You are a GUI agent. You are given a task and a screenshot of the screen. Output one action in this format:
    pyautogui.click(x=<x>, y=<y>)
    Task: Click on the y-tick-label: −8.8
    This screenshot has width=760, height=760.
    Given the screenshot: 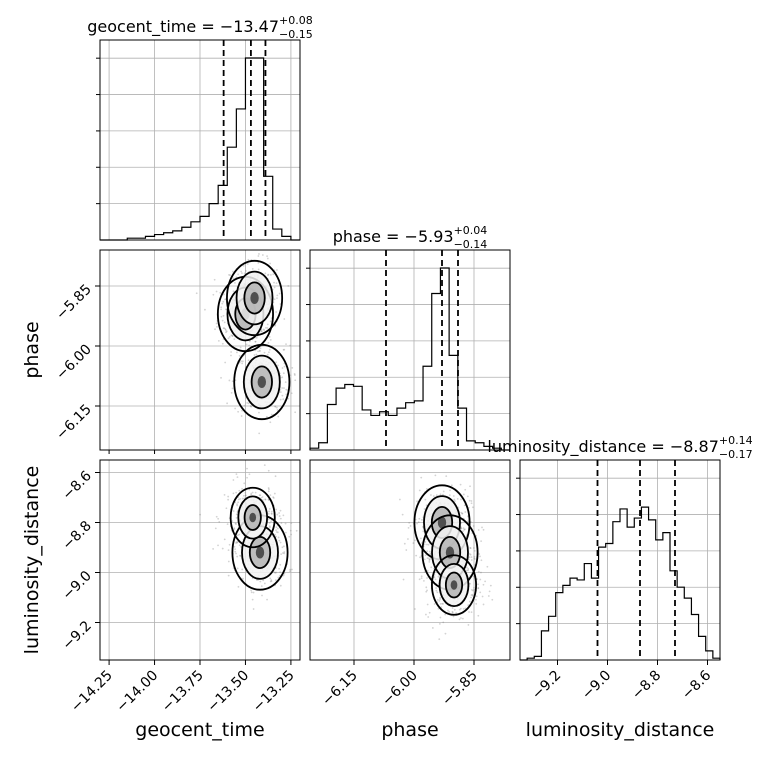 What is the action you would take?
    pyautogui.click(x=76, y=535)
    